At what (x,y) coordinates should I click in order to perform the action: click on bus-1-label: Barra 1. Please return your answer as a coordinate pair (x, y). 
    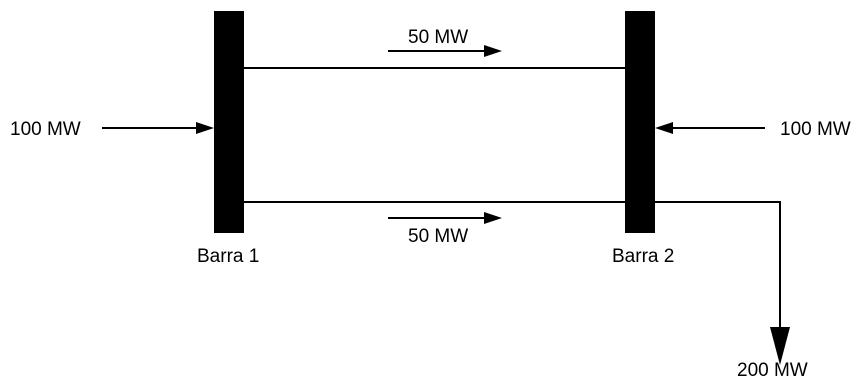
    Looking at the image, I should click on (228, 256).